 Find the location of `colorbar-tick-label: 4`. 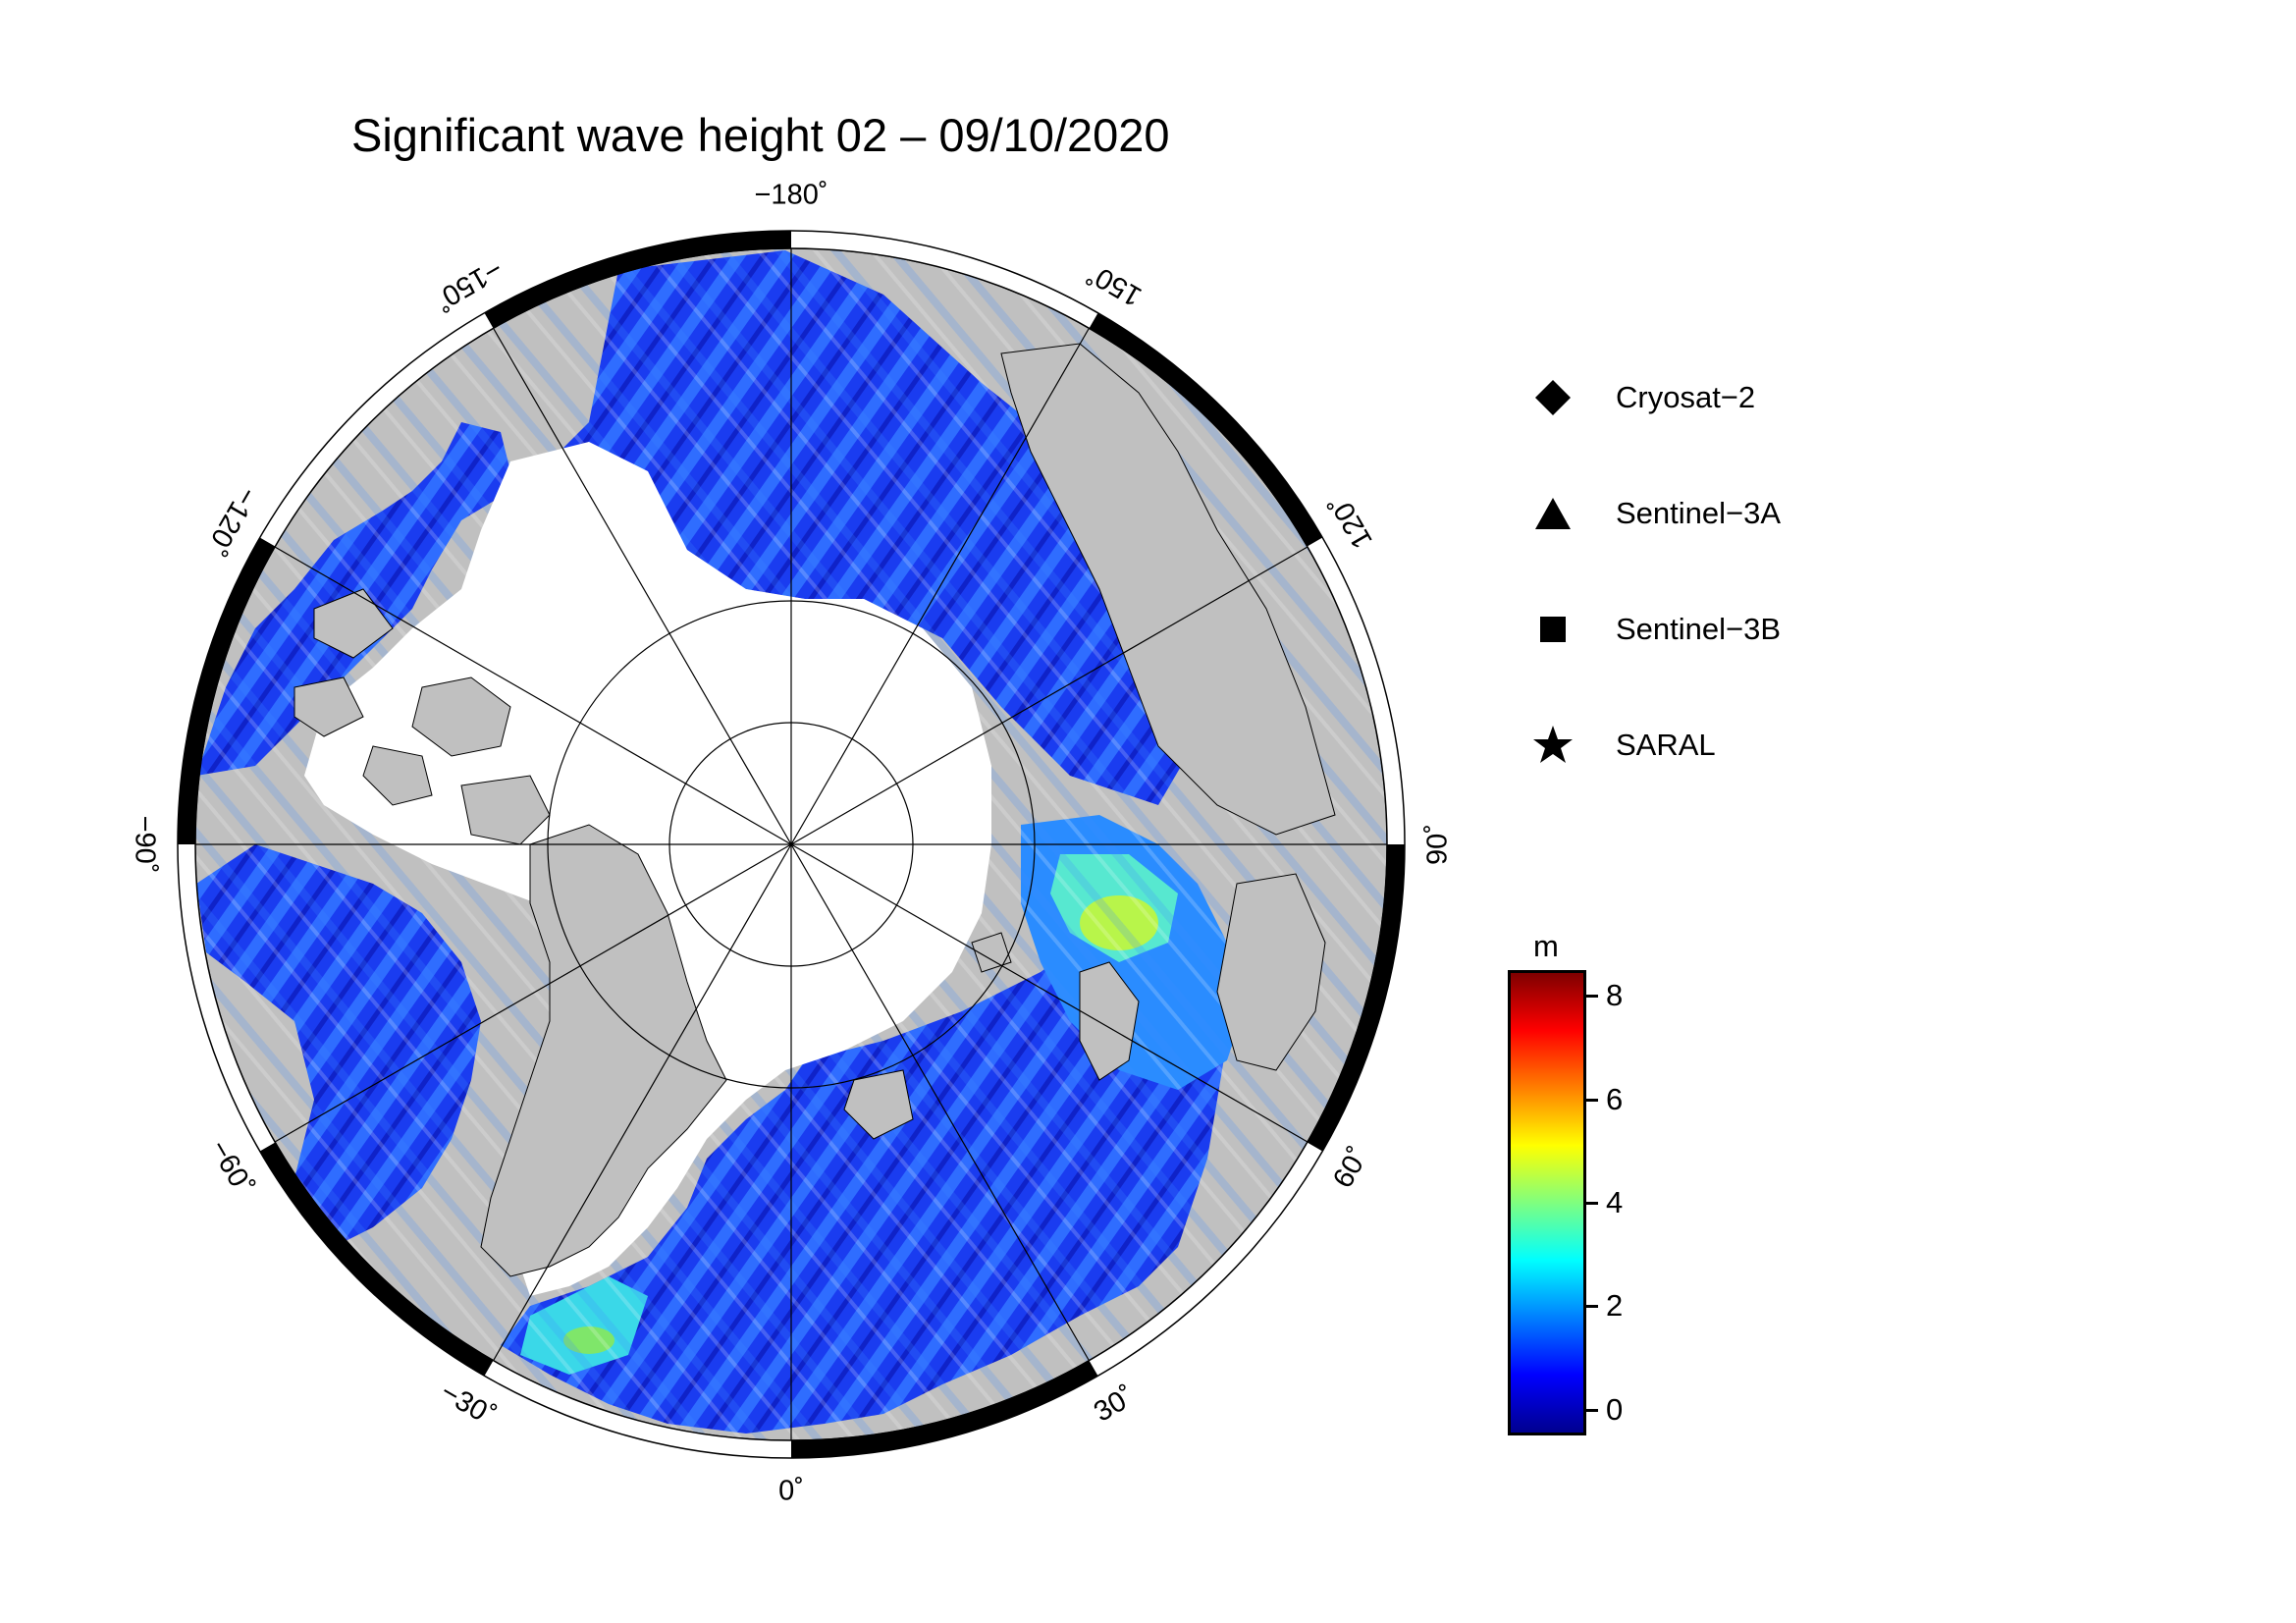

colorbar-tick-label: 4 is located at coordinates (1615, 1202).